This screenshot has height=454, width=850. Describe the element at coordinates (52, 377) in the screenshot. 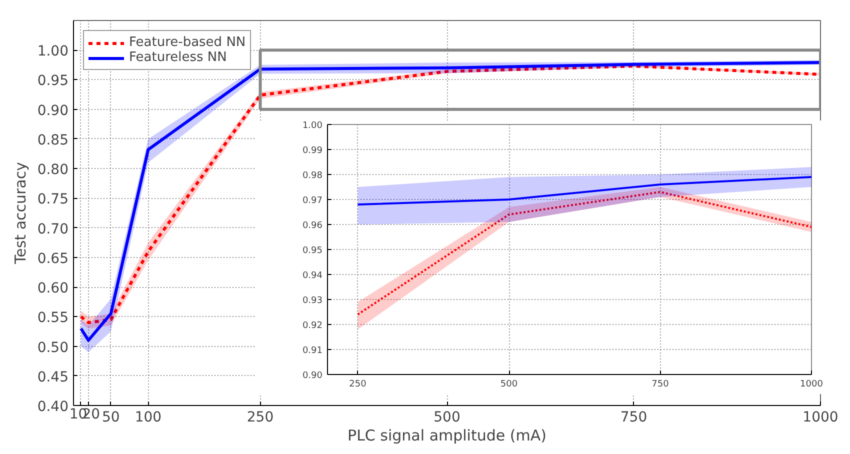

I see `y-tick-label: 0.45` at that location.